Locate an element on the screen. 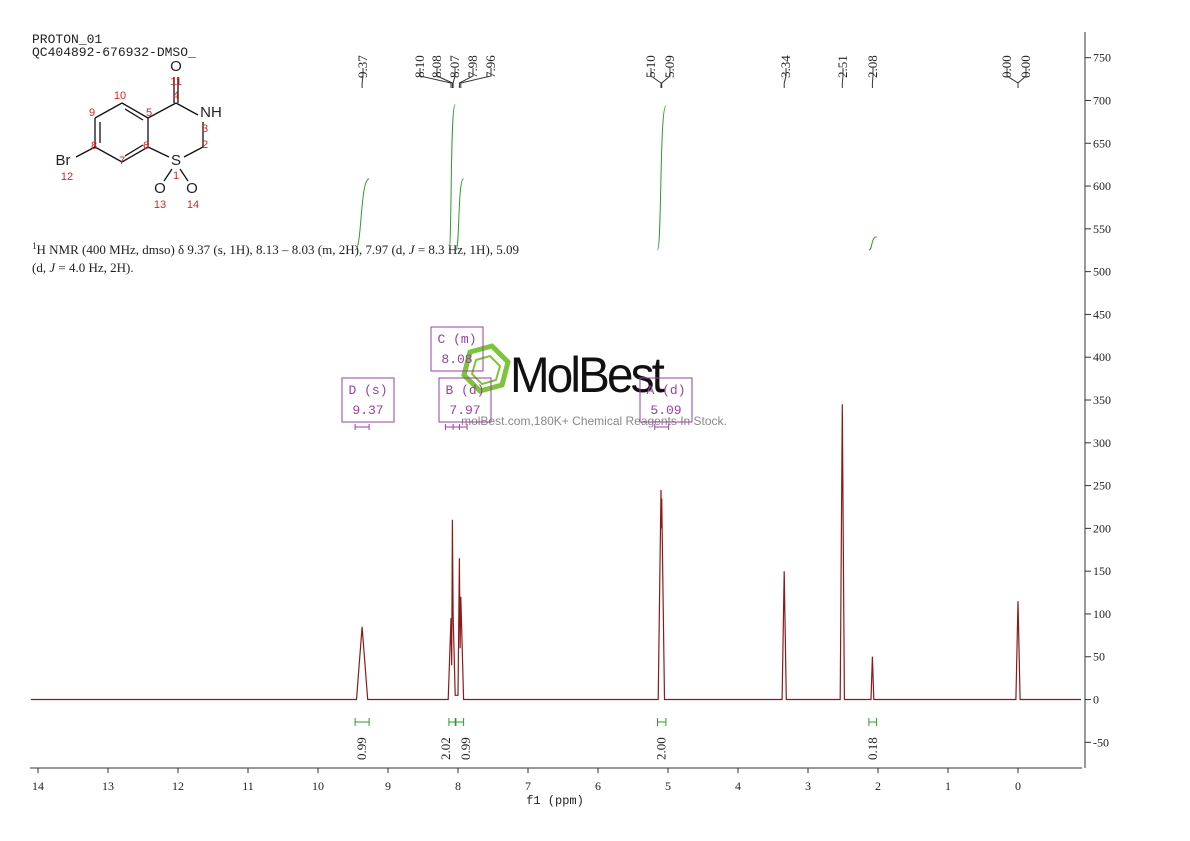 This screenshot has height=841, width=1190. peak-label: 5.09 is located at coordinates (669, 66).